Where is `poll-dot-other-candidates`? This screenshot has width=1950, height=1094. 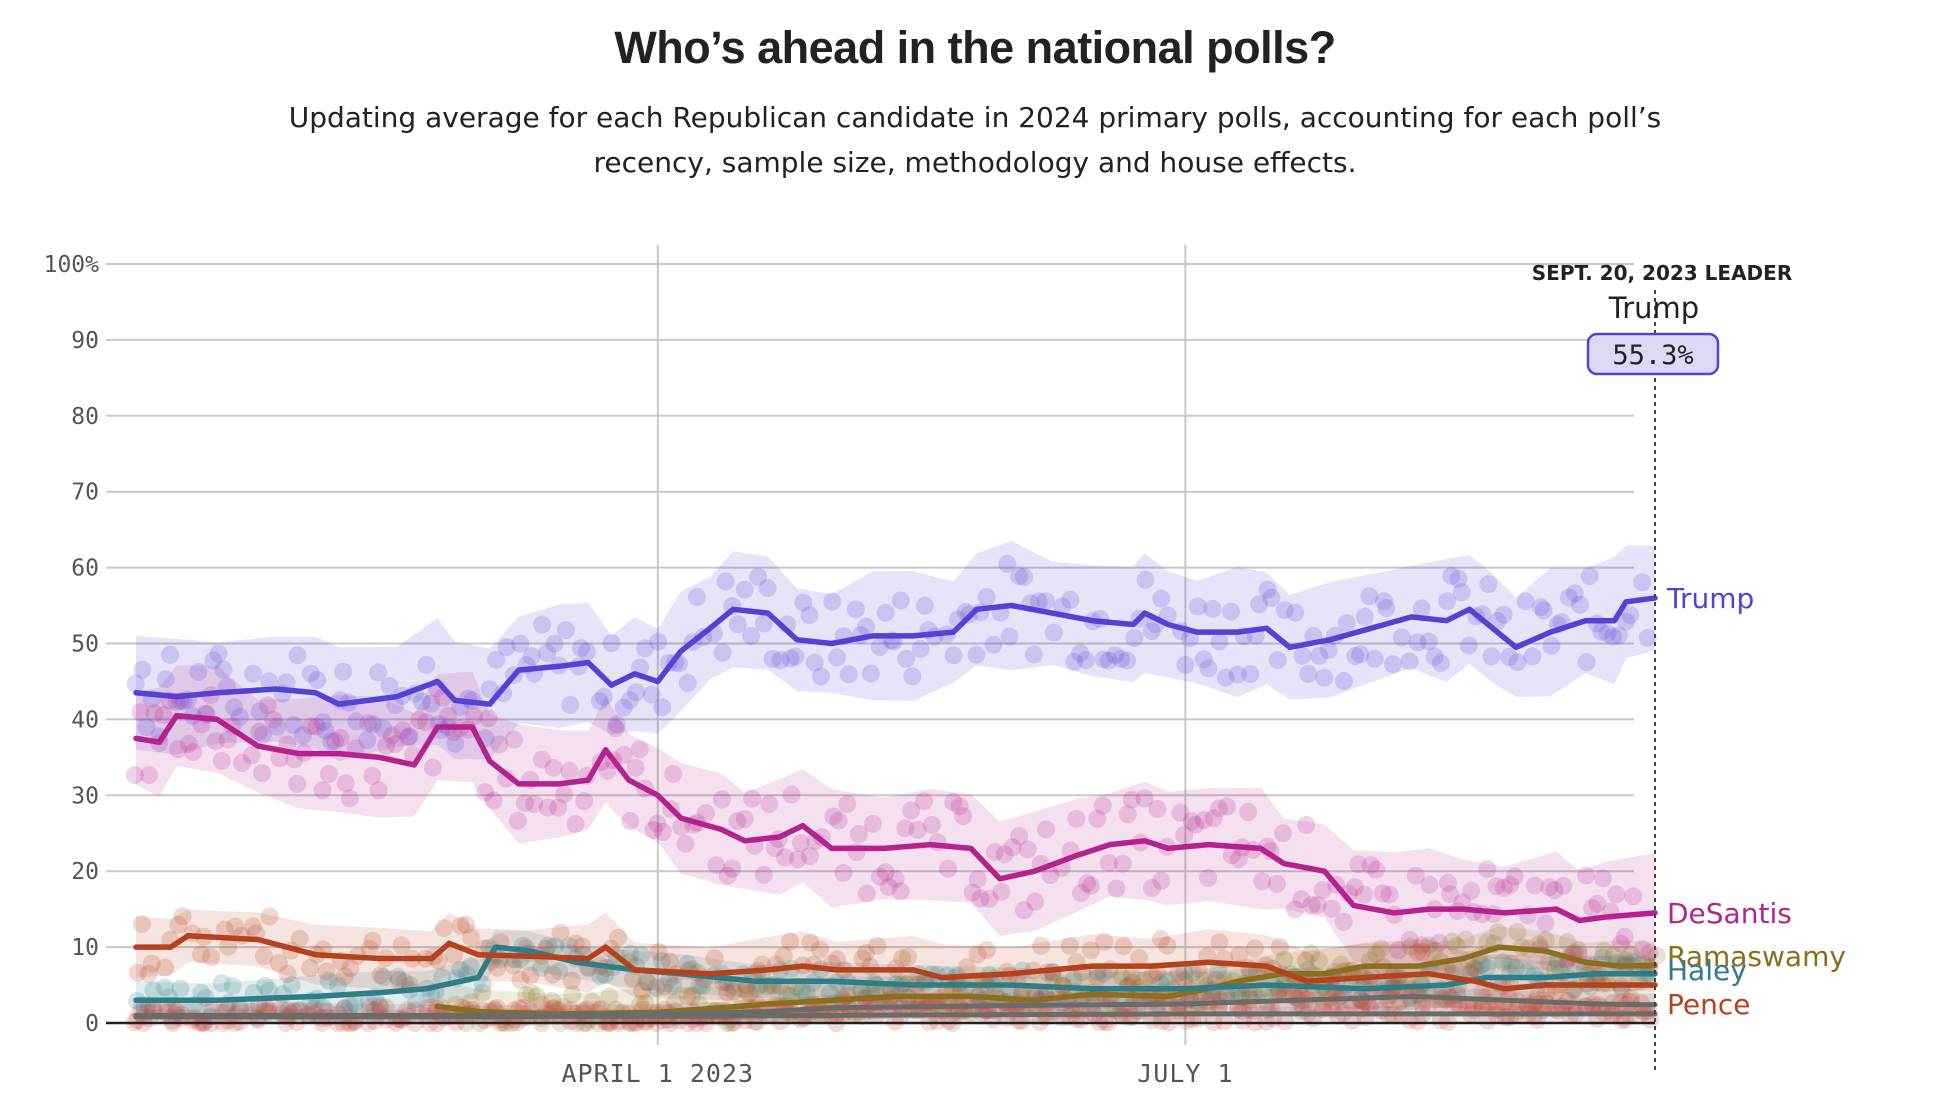
poll-dot-other-candidates is located at coordinates (541, 1004).